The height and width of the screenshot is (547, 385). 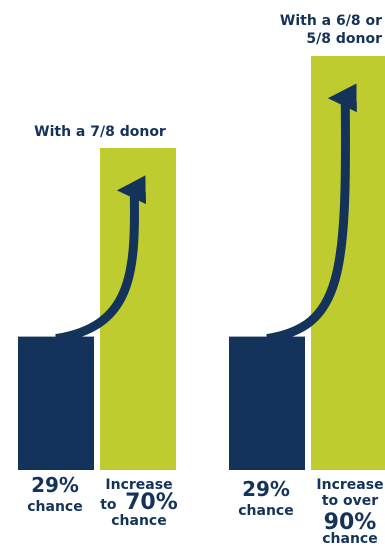 I want to click on chart-2-annotation-line-1: With a 6/8 or, so click(x=331, y=21).